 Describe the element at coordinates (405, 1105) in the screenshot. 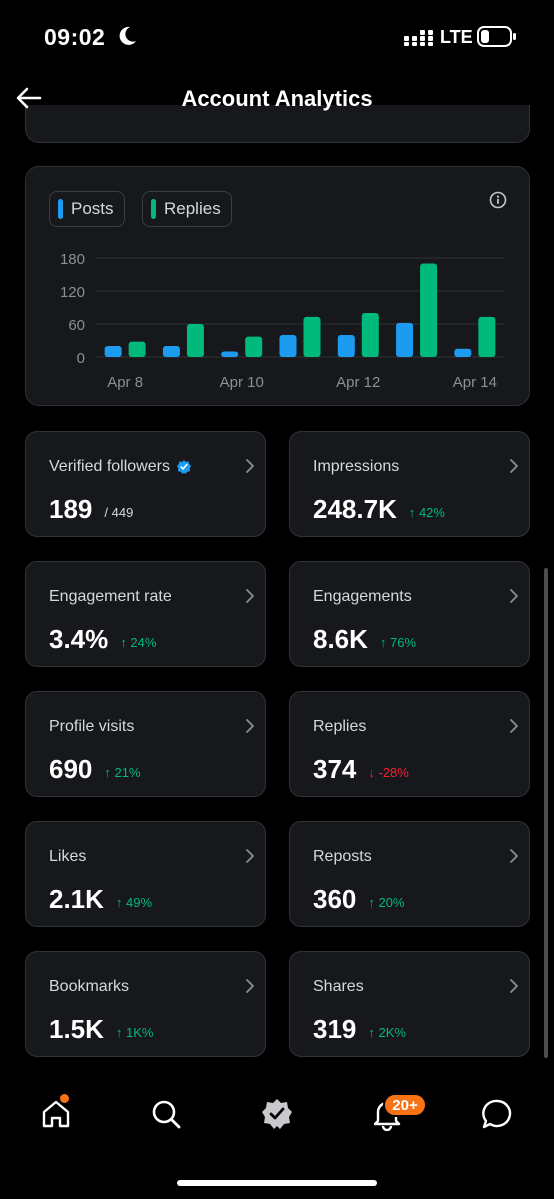

I see `notifications-badge: 20+` at that location.